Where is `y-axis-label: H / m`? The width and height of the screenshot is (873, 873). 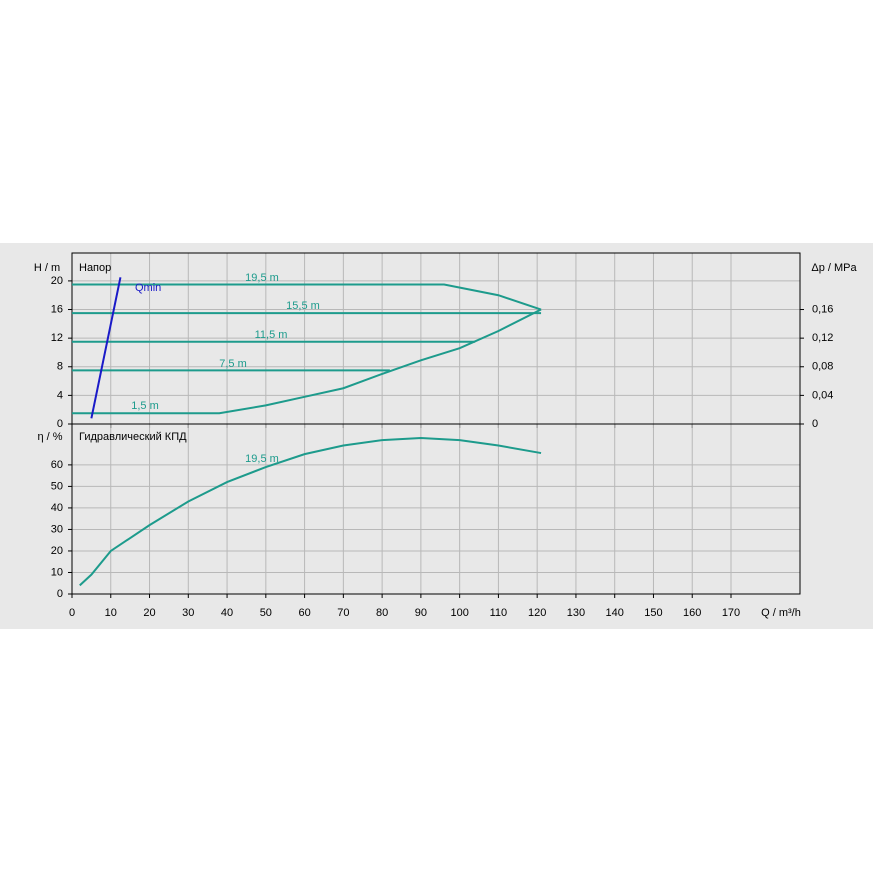 y-axis-label: H / m is located at coordinates (47, 268).